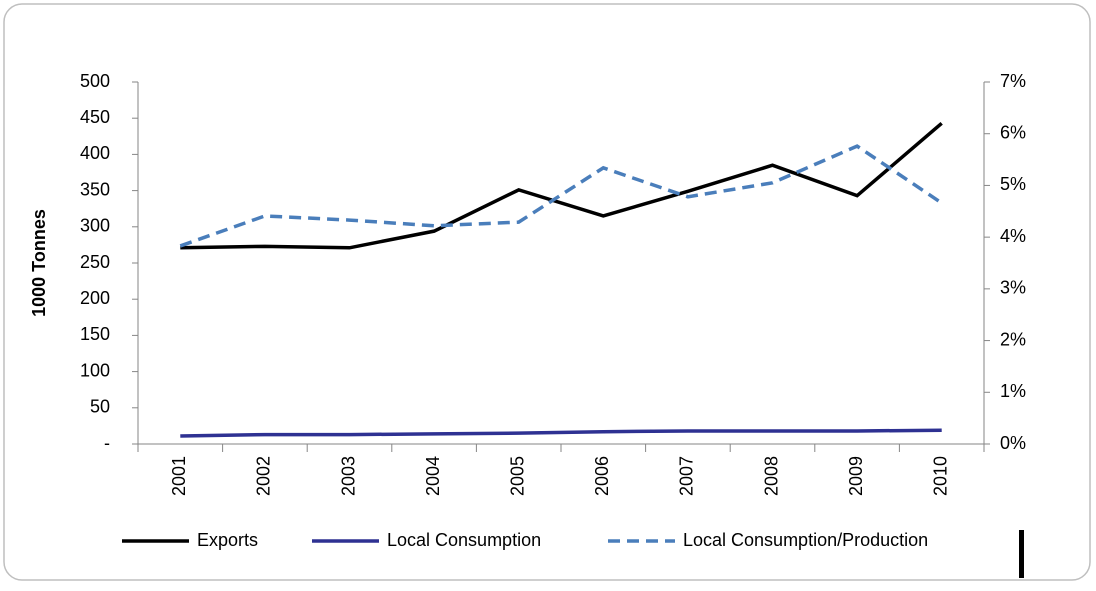 Image resolution: width=1096 pixels, height=591 pixels. I want to click on decoration-bar, so click(1021, 554).